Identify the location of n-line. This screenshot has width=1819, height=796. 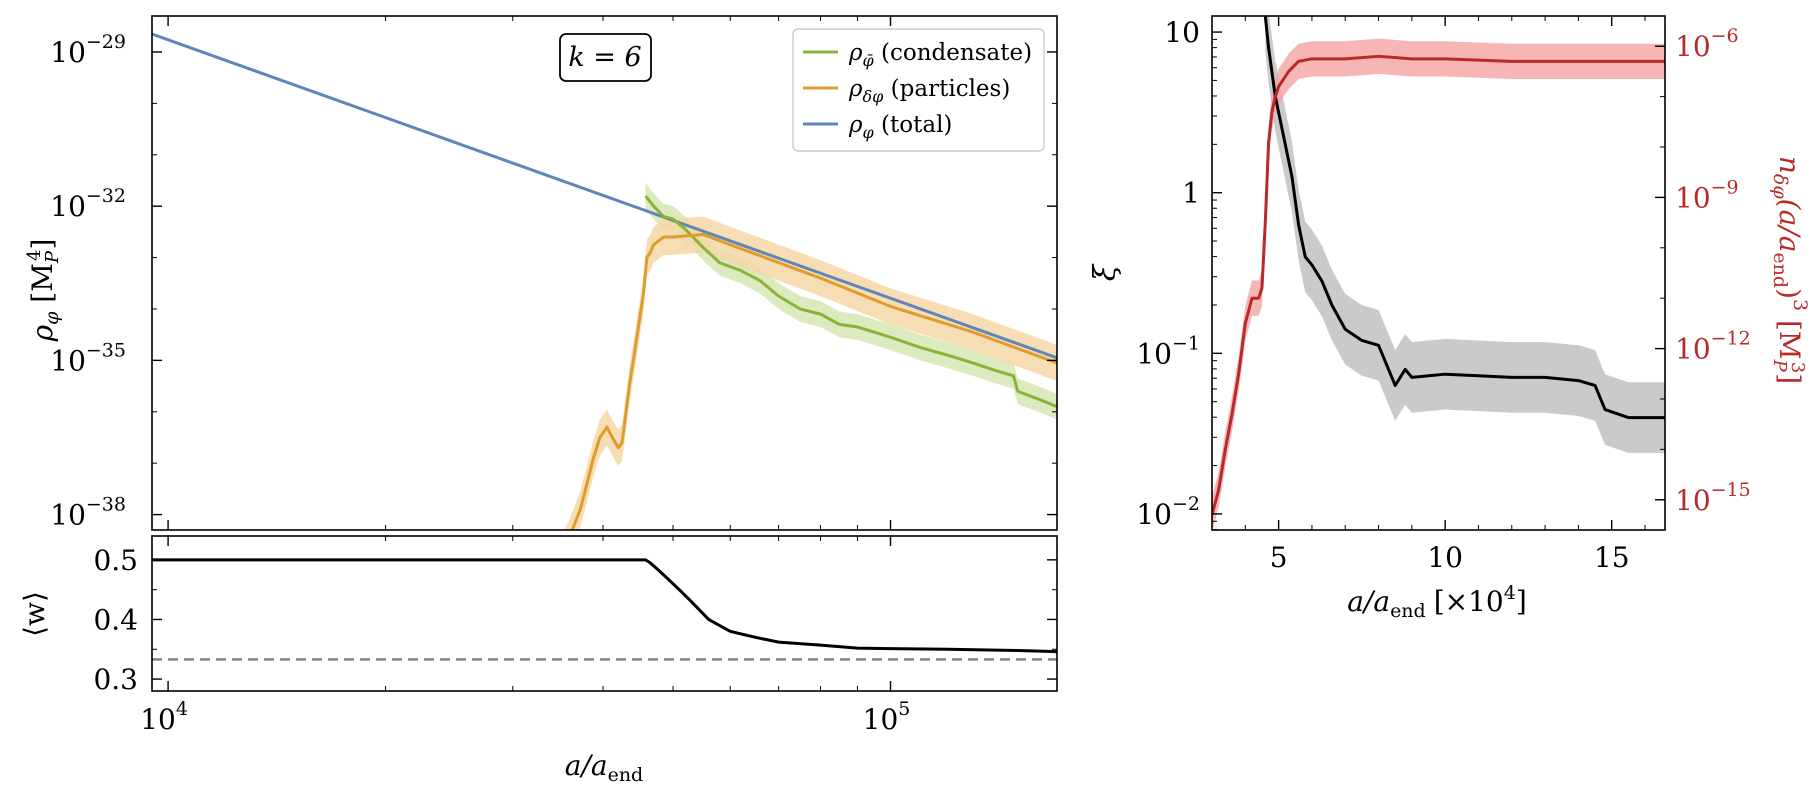
(1438, 285).